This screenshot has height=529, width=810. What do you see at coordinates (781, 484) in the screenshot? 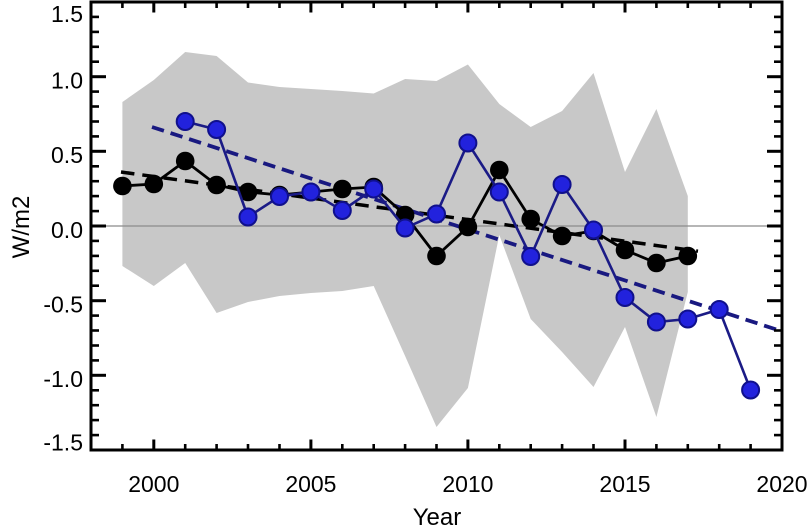
I see `svg-text: 2020` at bounding box center [781, 484].